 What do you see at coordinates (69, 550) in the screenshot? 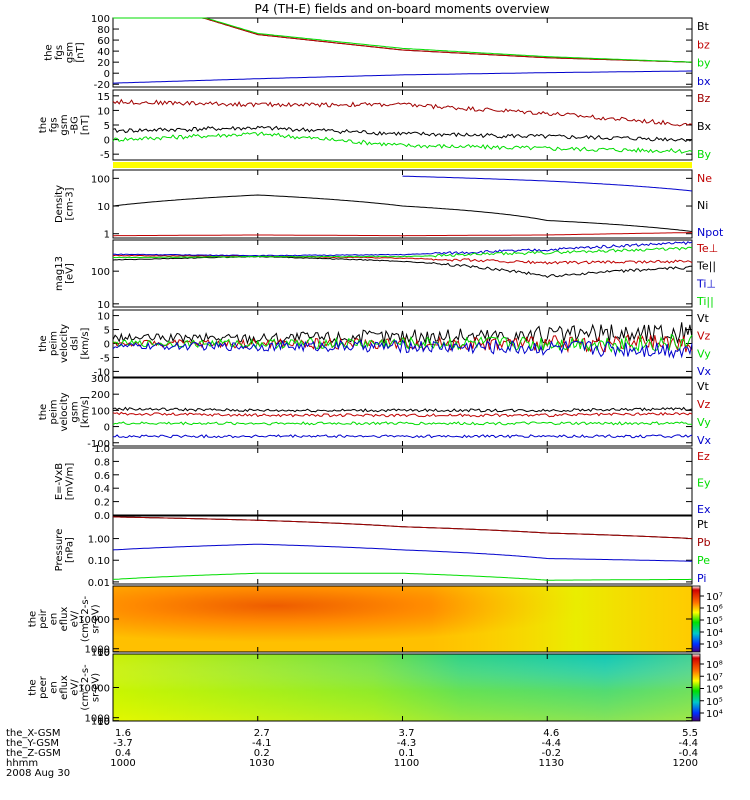
I see `y-axis-label-line: [nPa]` at bounding box center [69, 550].